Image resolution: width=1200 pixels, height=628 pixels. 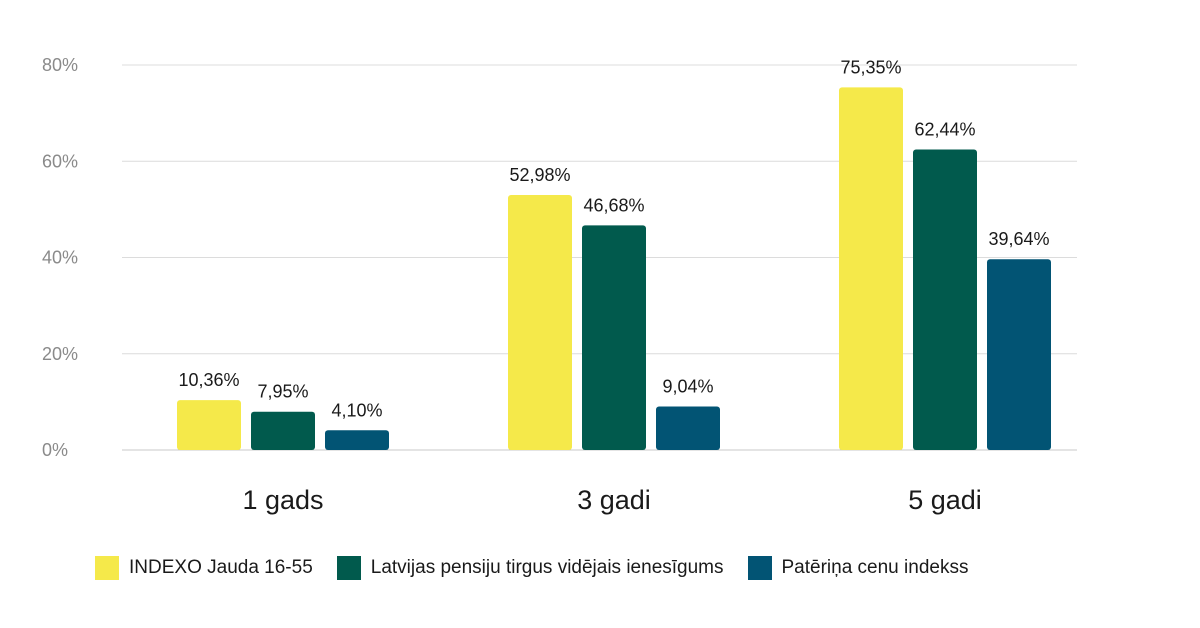 What do you see at coordinates (282, 500) in the screenshot?
I see `x-category-label: 1 gads` at bounding box center [282, 500].